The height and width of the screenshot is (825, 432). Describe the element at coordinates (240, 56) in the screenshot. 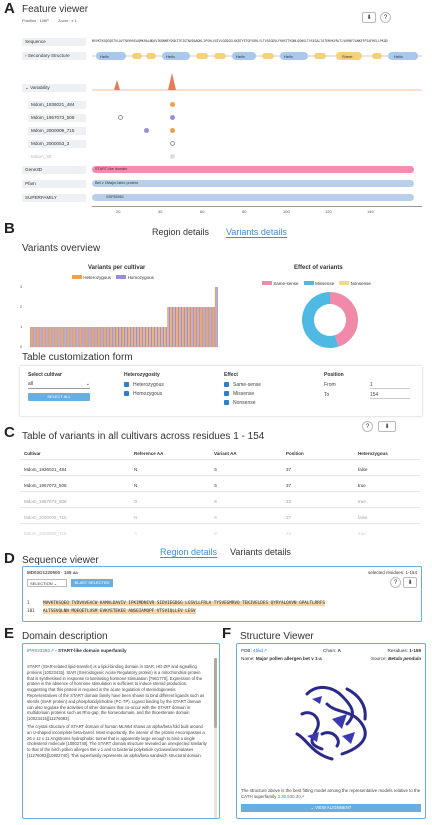

I see `helix-label-3: Helix` at that location.